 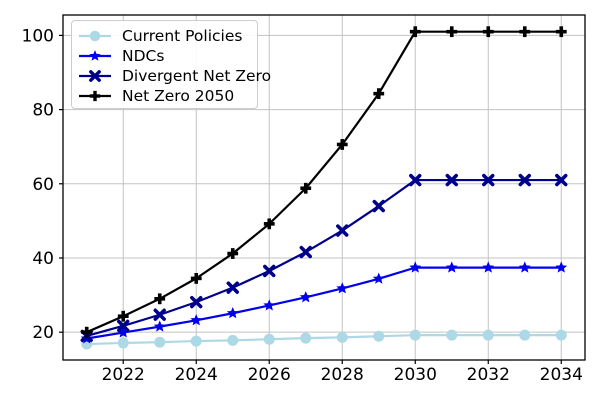 What do you see at coordinates (561, 375) in the screenshot?
I see `x-tick-label: 2034` at bounding box center [561, 375].